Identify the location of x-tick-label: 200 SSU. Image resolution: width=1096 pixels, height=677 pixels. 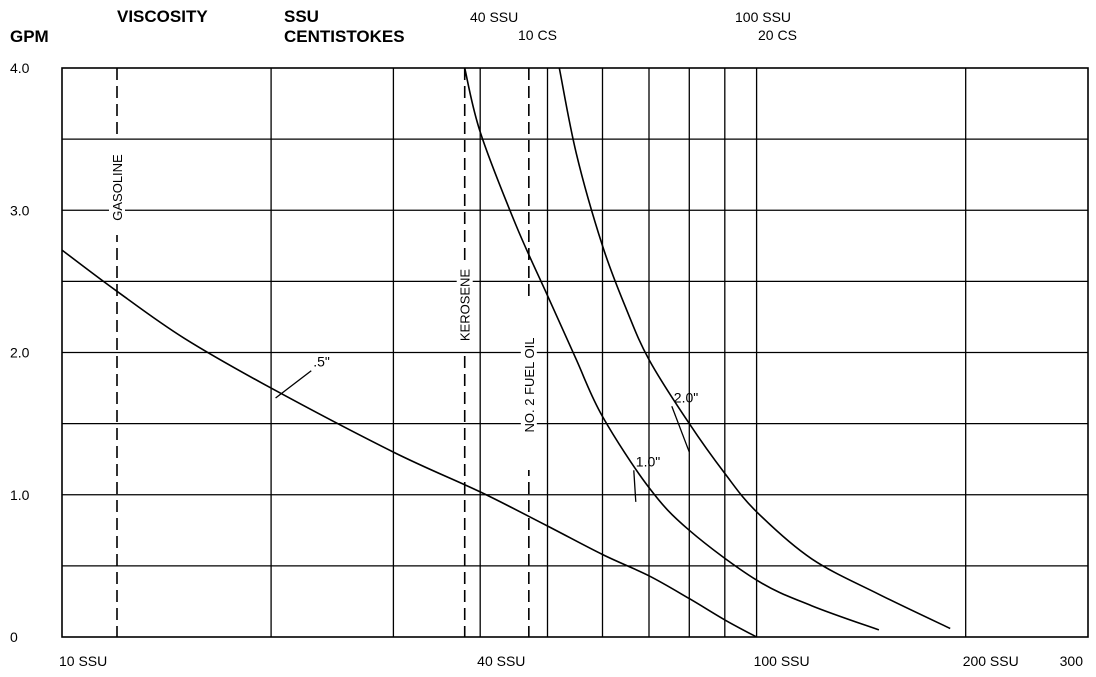
(991, 661).